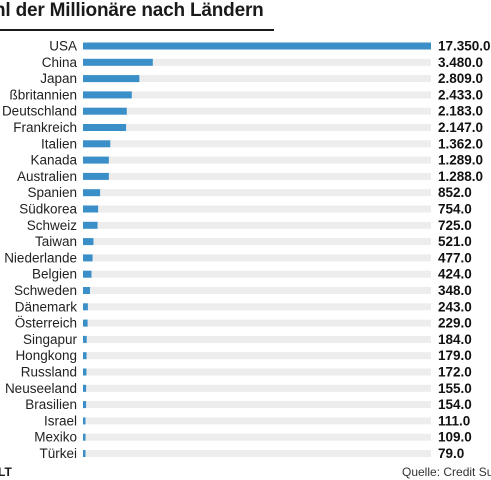 Image resolution: width=491 pixels, height=480 pixels. What do you see at coordinates (460, 127) in the screenshot?
I see `value-label: 2.147.0` at bounding box center [460, 127].